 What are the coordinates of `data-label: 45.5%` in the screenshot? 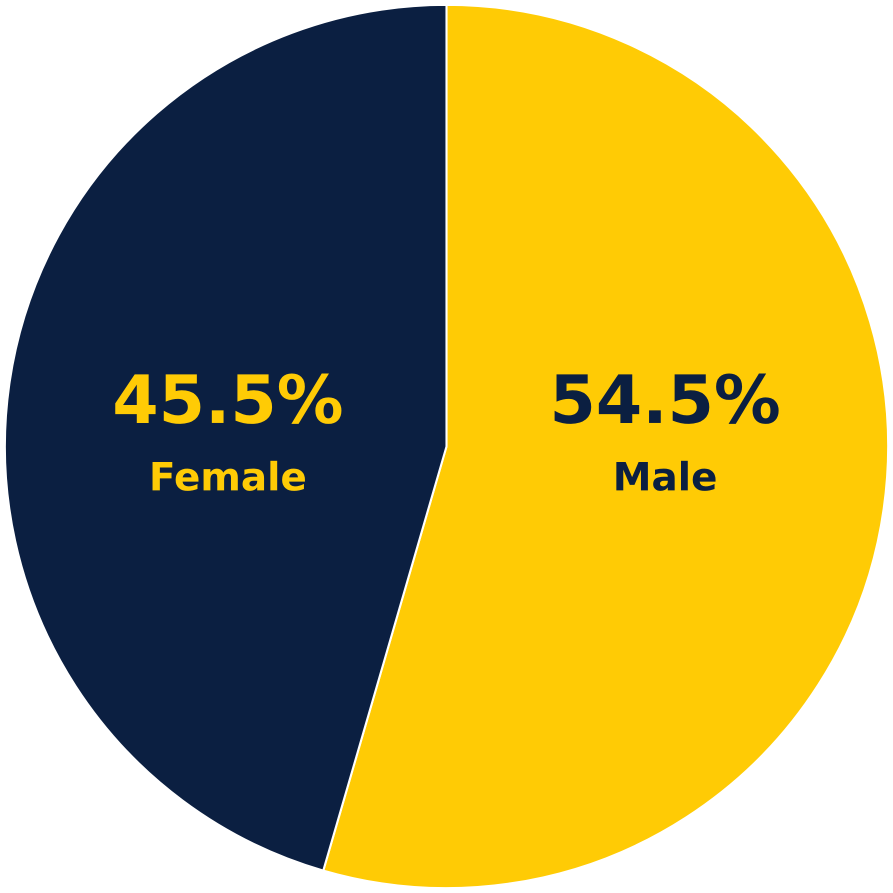 It's located at (228, 398).